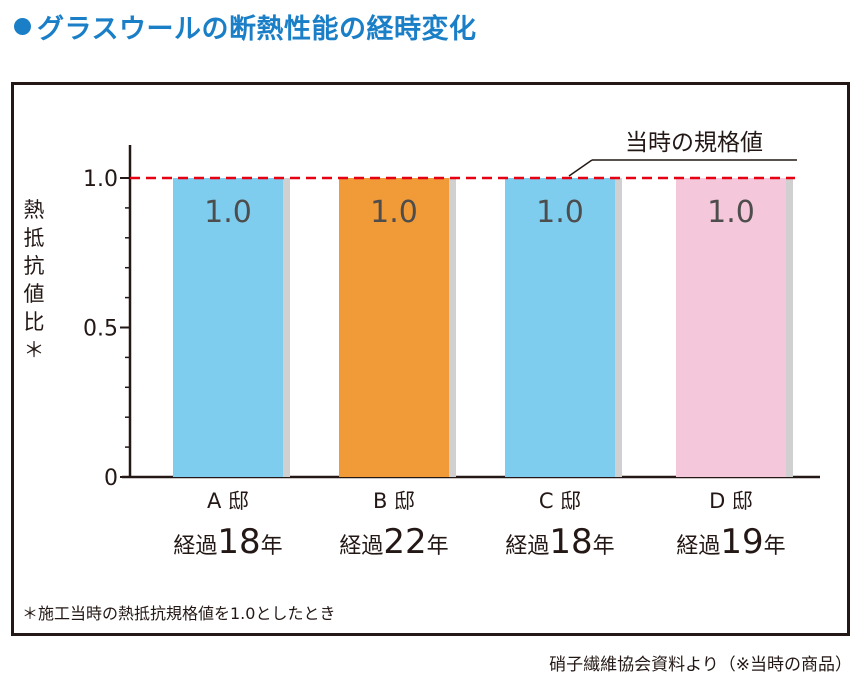 The width and height of the screenshot is (864, 684). I want to click on reference-callout-leader, so click(580, 168).